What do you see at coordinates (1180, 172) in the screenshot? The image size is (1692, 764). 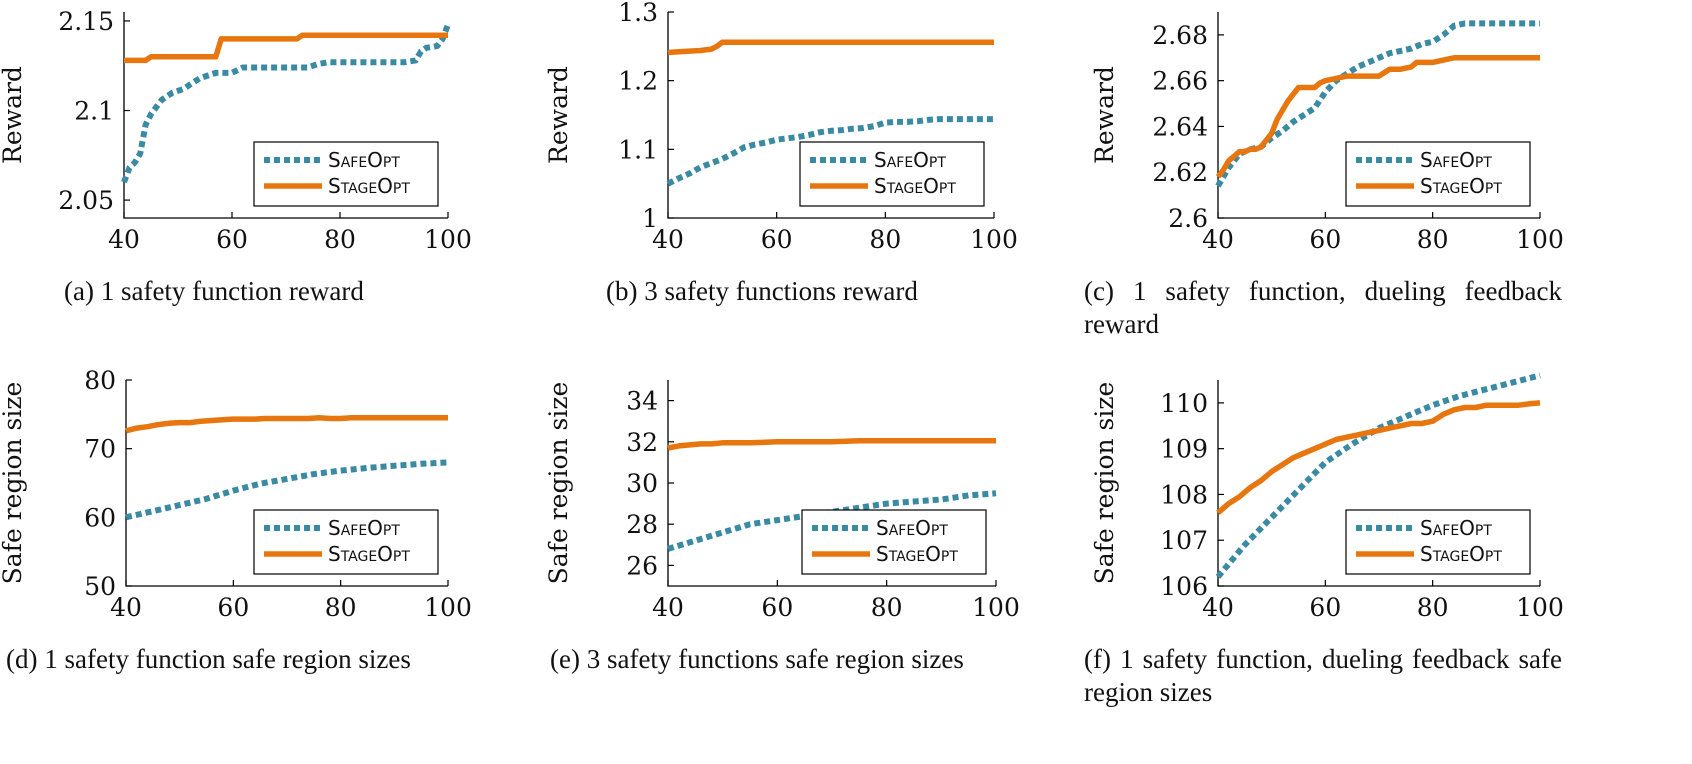 I see `y-tick-label: 2.62` at bounding box center [1180, 172].